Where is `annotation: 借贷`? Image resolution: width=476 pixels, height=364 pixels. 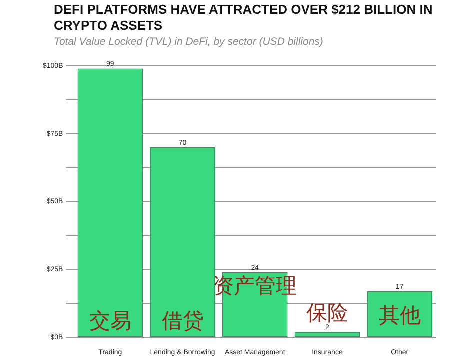
annotation: 借贷 is located at coordinates (183, 321).